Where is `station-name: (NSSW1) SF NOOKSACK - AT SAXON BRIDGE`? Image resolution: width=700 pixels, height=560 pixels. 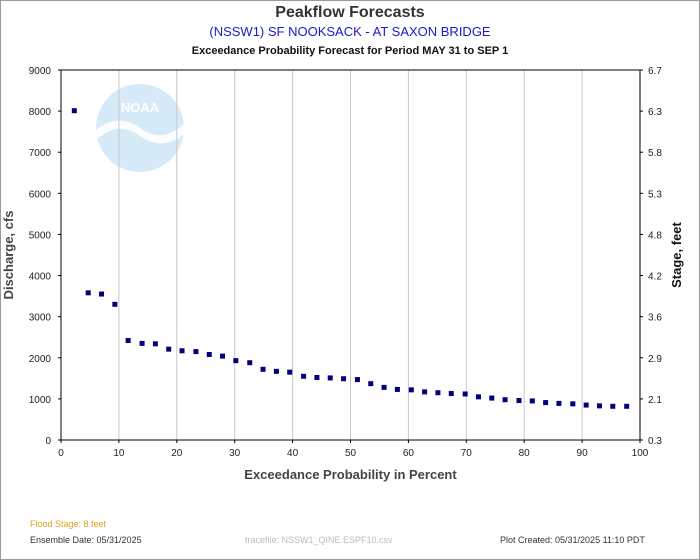 station-name: (NSSW1) SF NOOKSACK - AT SAXON BRIDGE is located at coordinates (350, 31).